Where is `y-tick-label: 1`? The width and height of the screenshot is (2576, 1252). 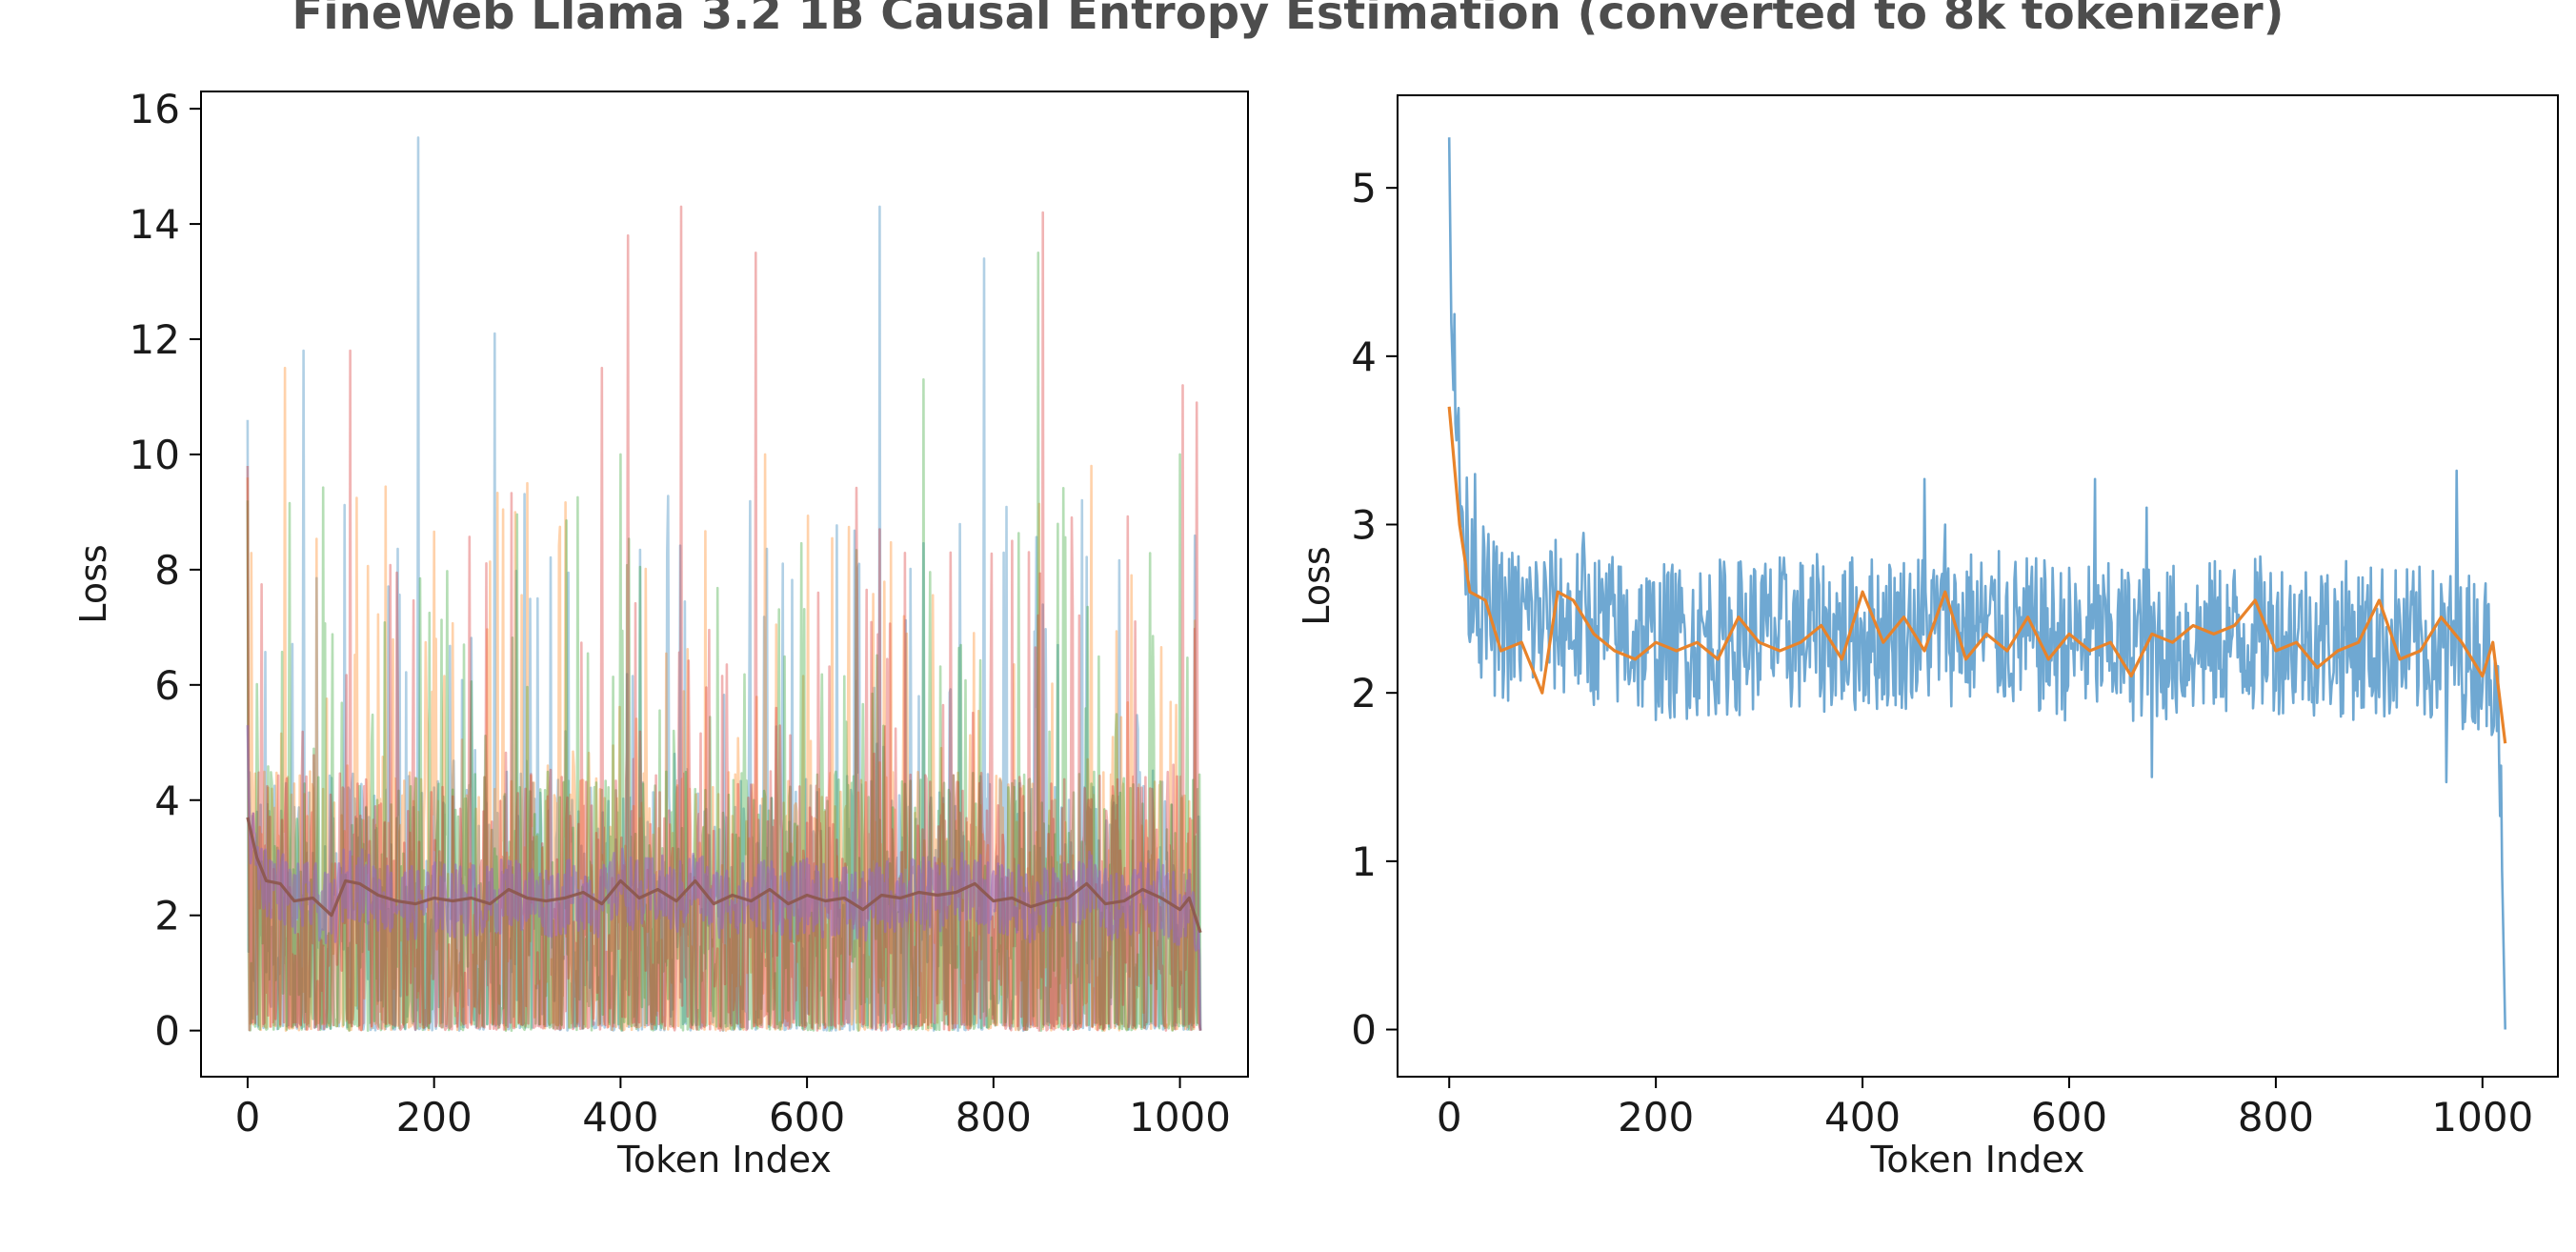 y-tick-label: 1 is located at coordinates (1364, 861).